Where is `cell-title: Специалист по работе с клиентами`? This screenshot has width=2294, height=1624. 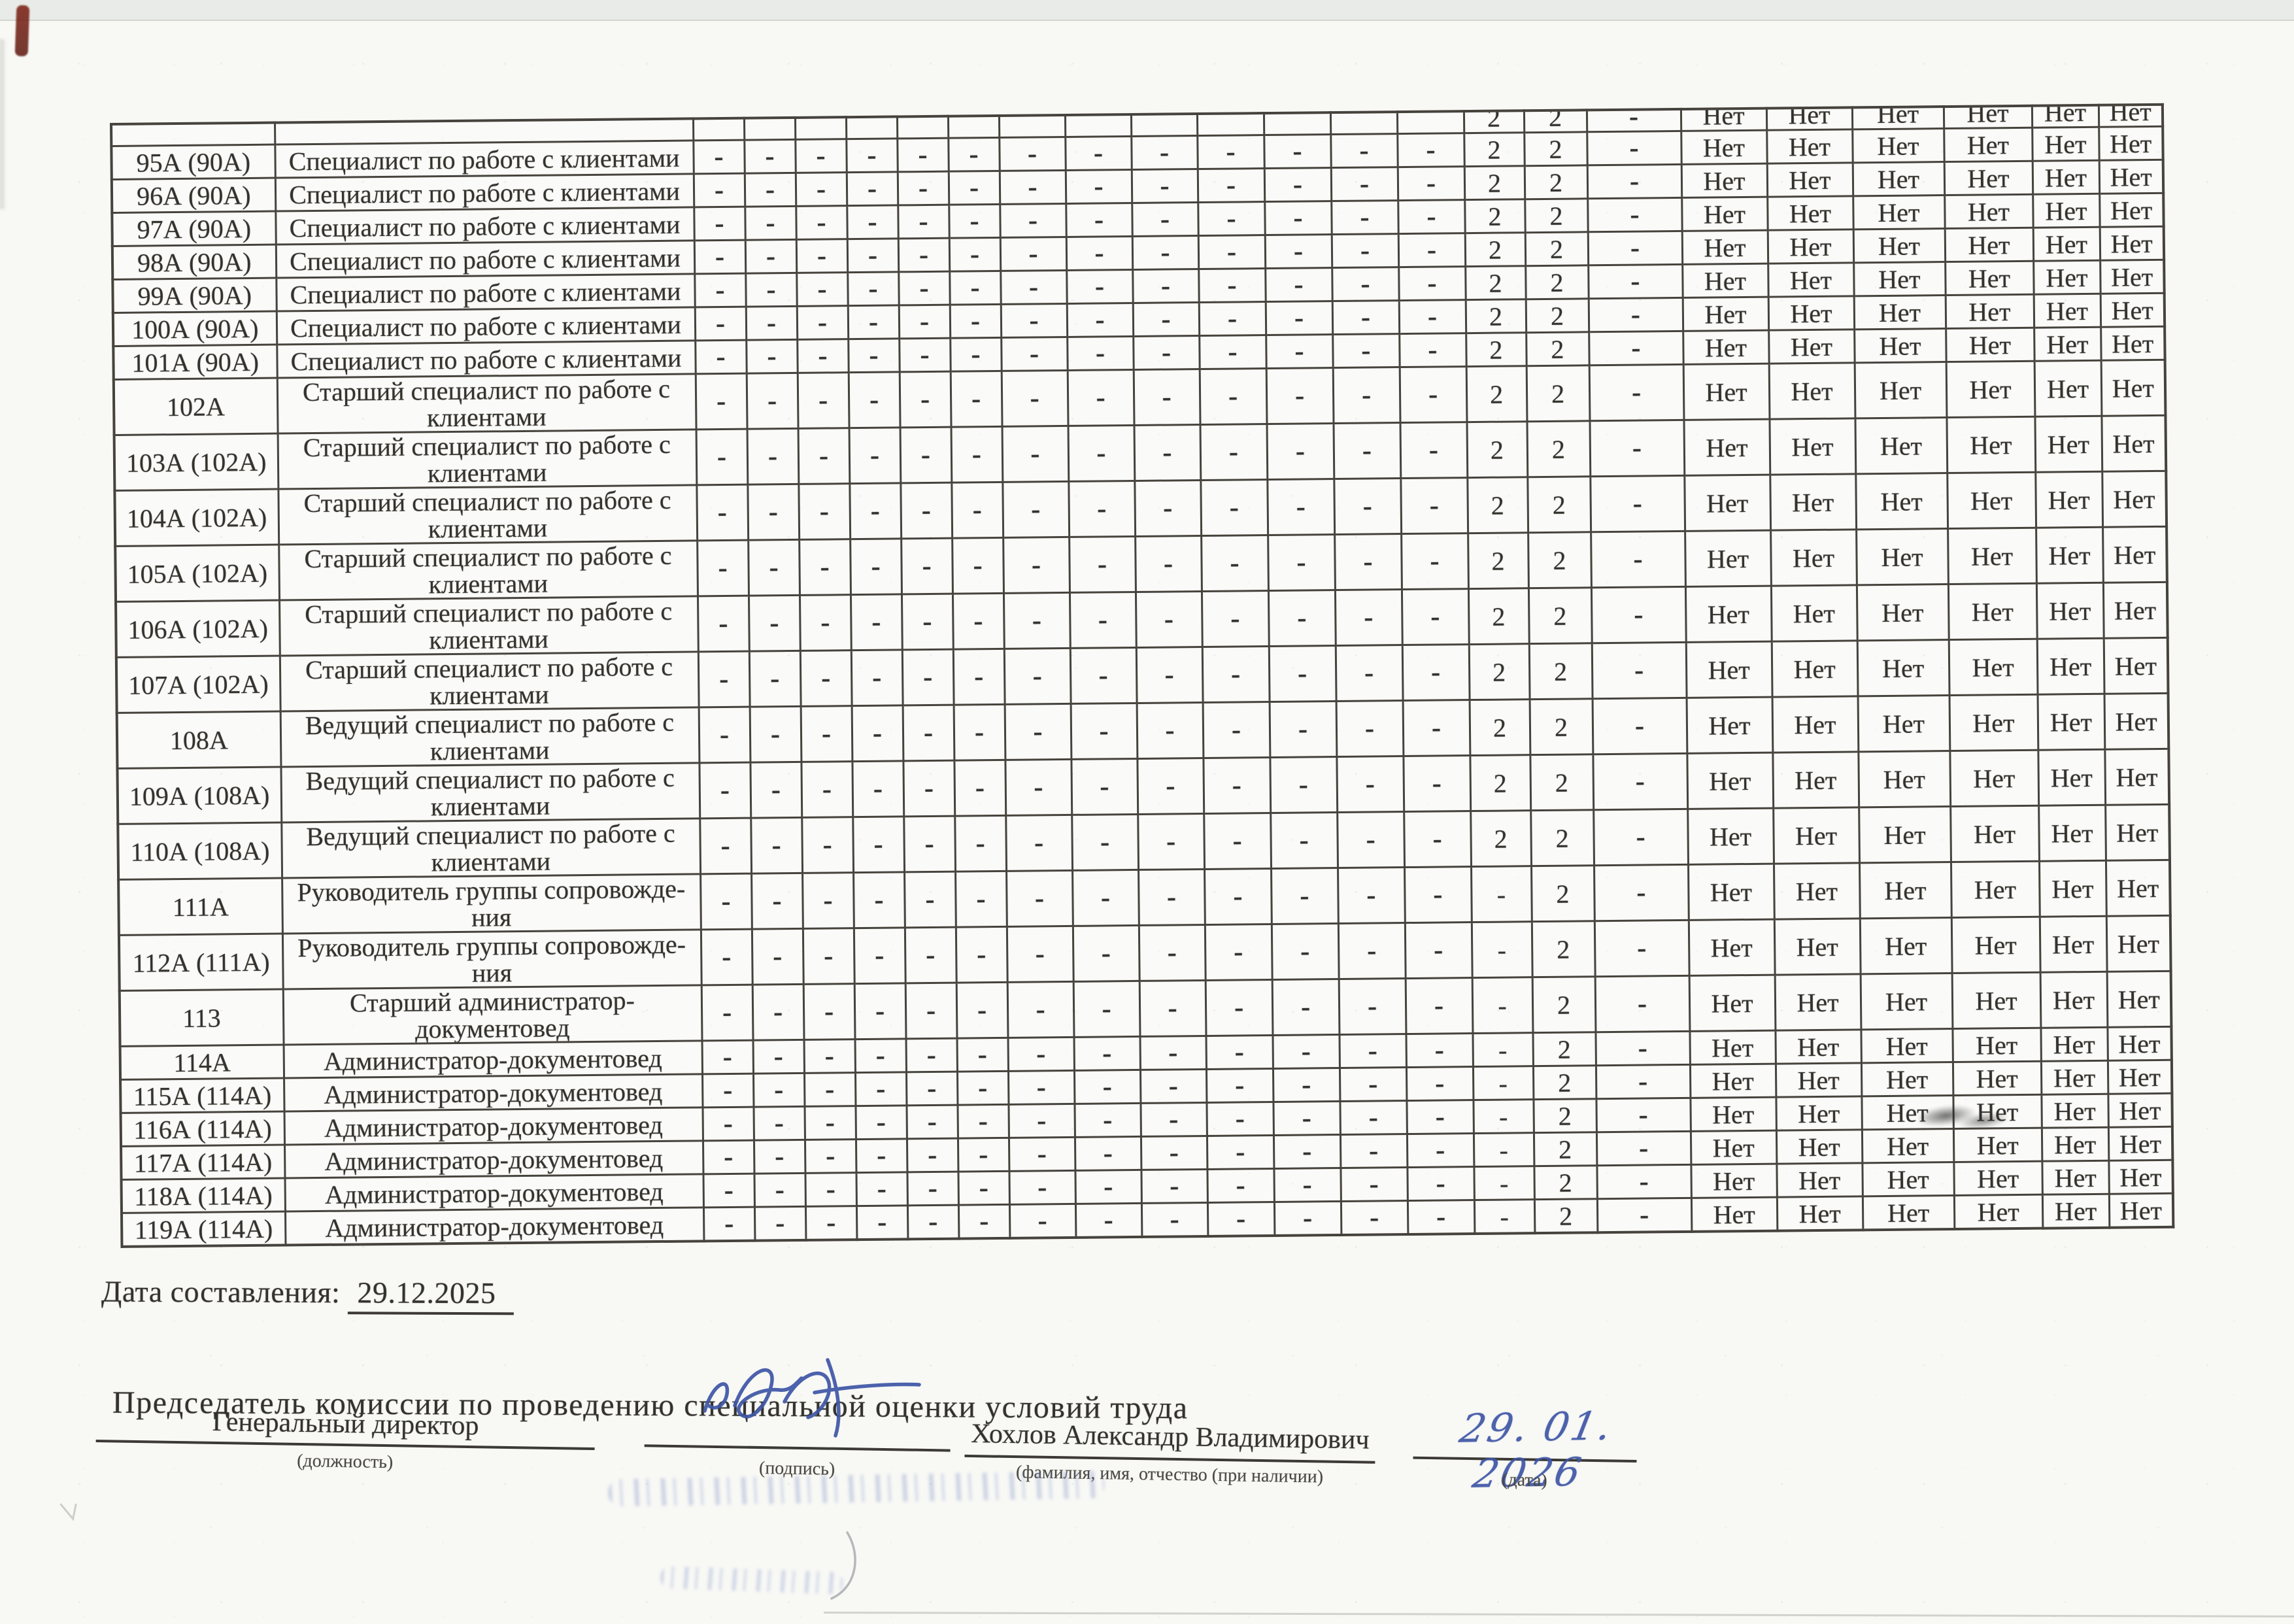
cell-title: Специалист по работе с клиентами is located at coordinates (485, 259).